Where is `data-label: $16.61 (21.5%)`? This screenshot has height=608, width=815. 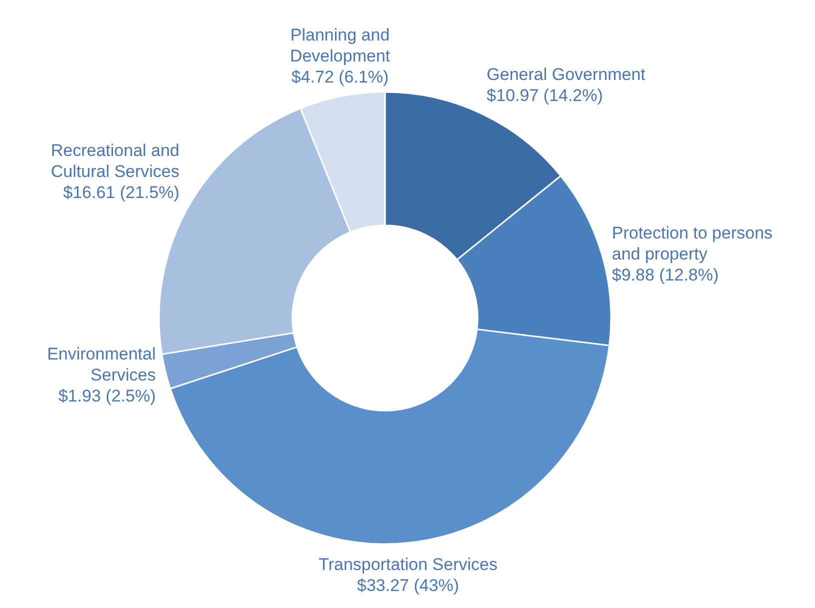 data-label: $16.61 (21.5%) is located at coordinates (121, 192).